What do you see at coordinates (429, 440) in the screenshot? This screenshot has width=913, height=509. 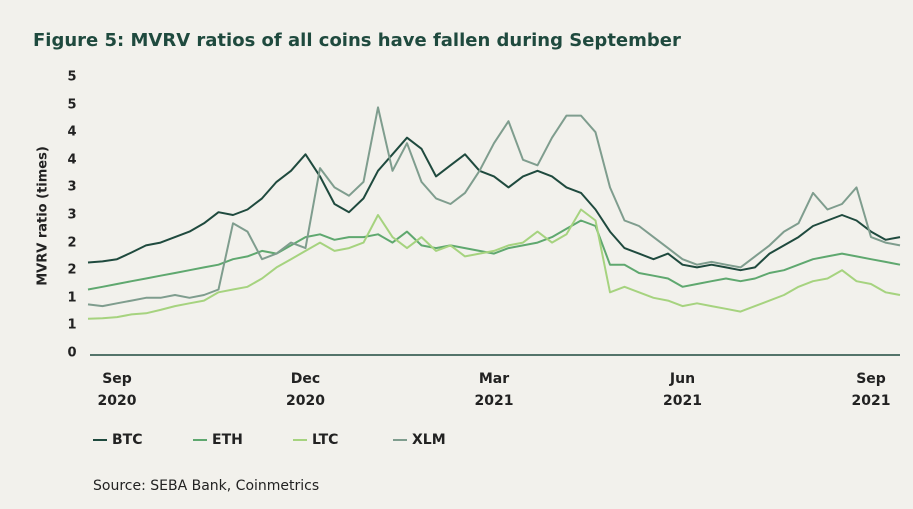 I see `legend-label: XLM` at bounding box center [429, 440].